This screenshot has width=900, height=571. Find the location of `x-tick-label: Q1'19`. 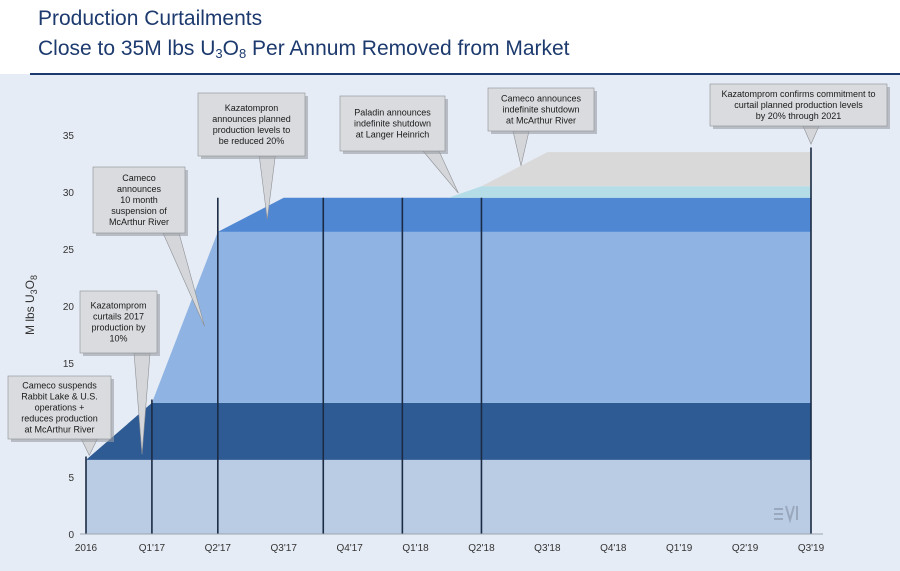

x-tick-label: Q1'19 is located at coordinates (679, 548).